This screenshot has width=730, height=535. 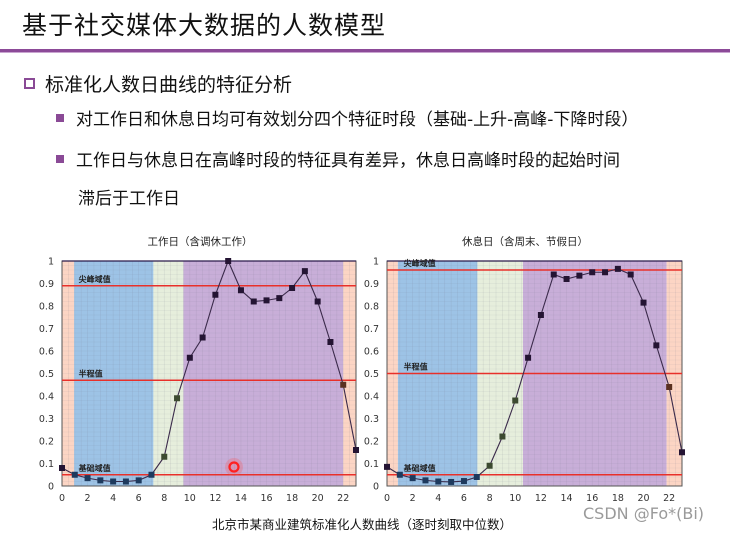 I want to click on threshold-label: 尖峰域值, so click(x=420, y=263).